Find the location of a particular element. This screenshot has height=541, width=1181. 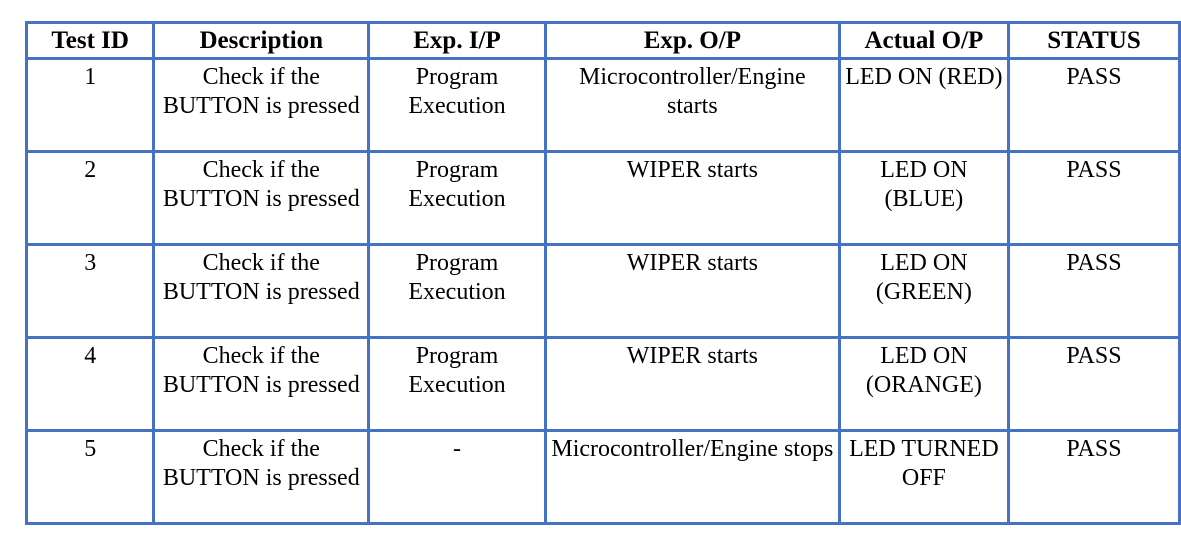

cell-actual-output: LED ON (ORANGE) is located at coordinates (923, 384).